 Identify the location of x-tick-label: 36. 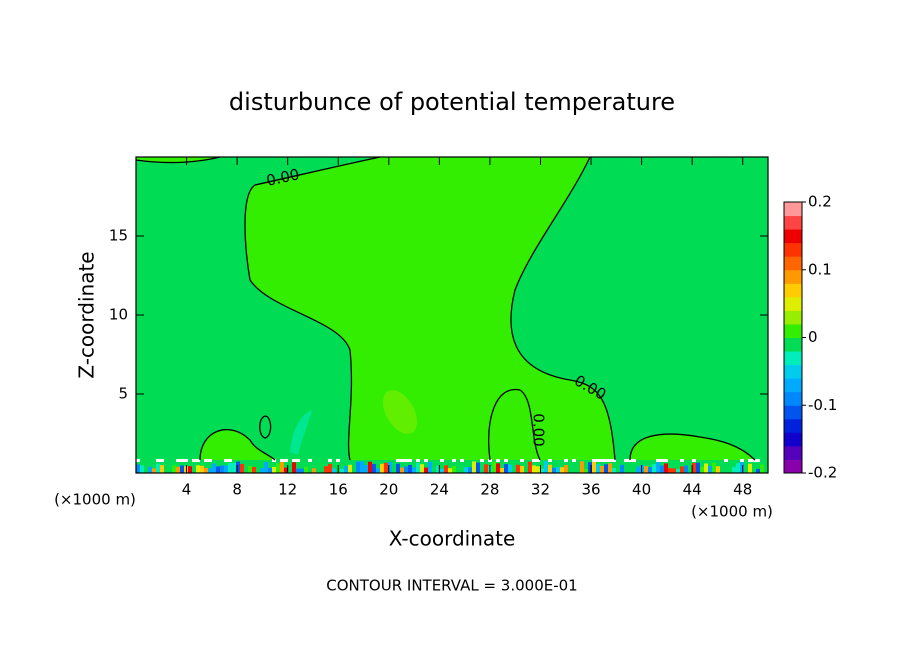
(590, 490).